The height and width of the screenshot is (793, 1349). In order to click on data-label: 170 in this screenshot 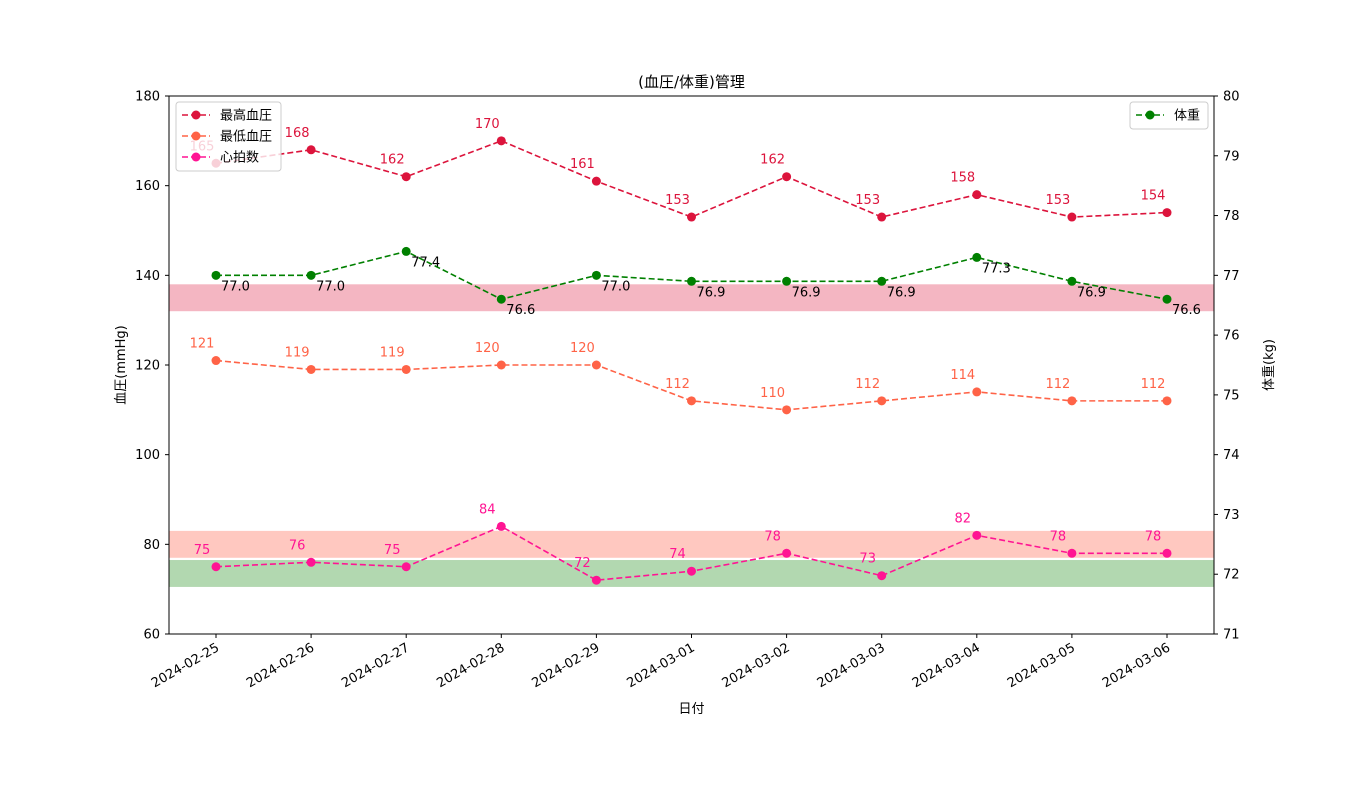, I will do `click(487, 124)`.